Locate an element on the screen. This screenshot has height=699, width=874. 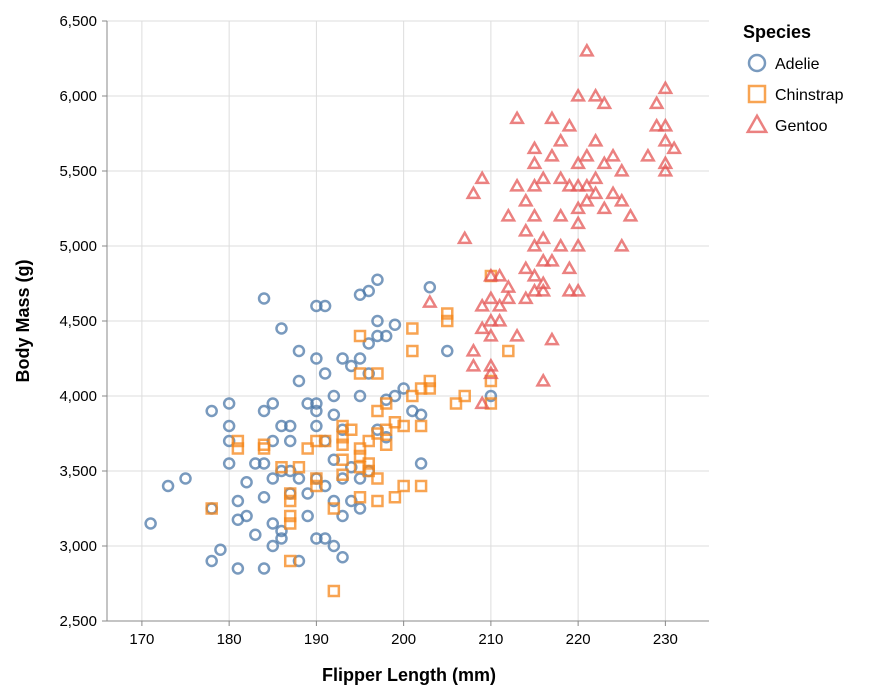
legend-label: Gentoo is located at coordinates (801, 126).